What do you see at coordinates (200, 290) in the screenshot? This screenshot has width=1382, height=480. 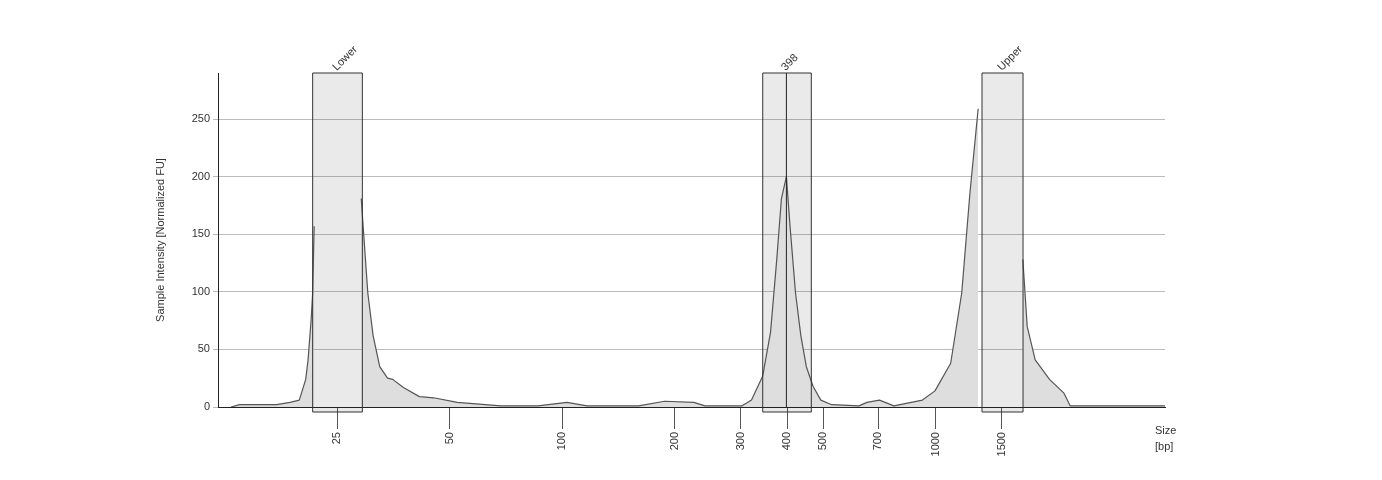 I see `y-tick-label: 100` at bounding box center [200, 290].